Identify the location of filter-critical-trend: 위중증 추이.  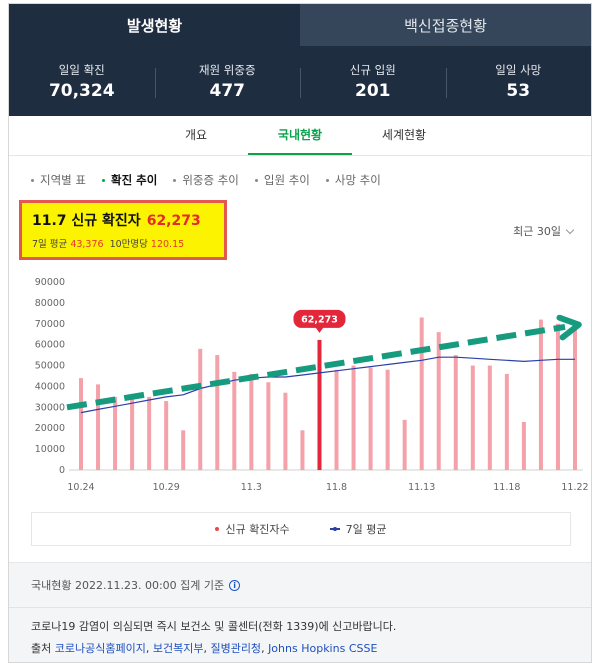
(206, 180).